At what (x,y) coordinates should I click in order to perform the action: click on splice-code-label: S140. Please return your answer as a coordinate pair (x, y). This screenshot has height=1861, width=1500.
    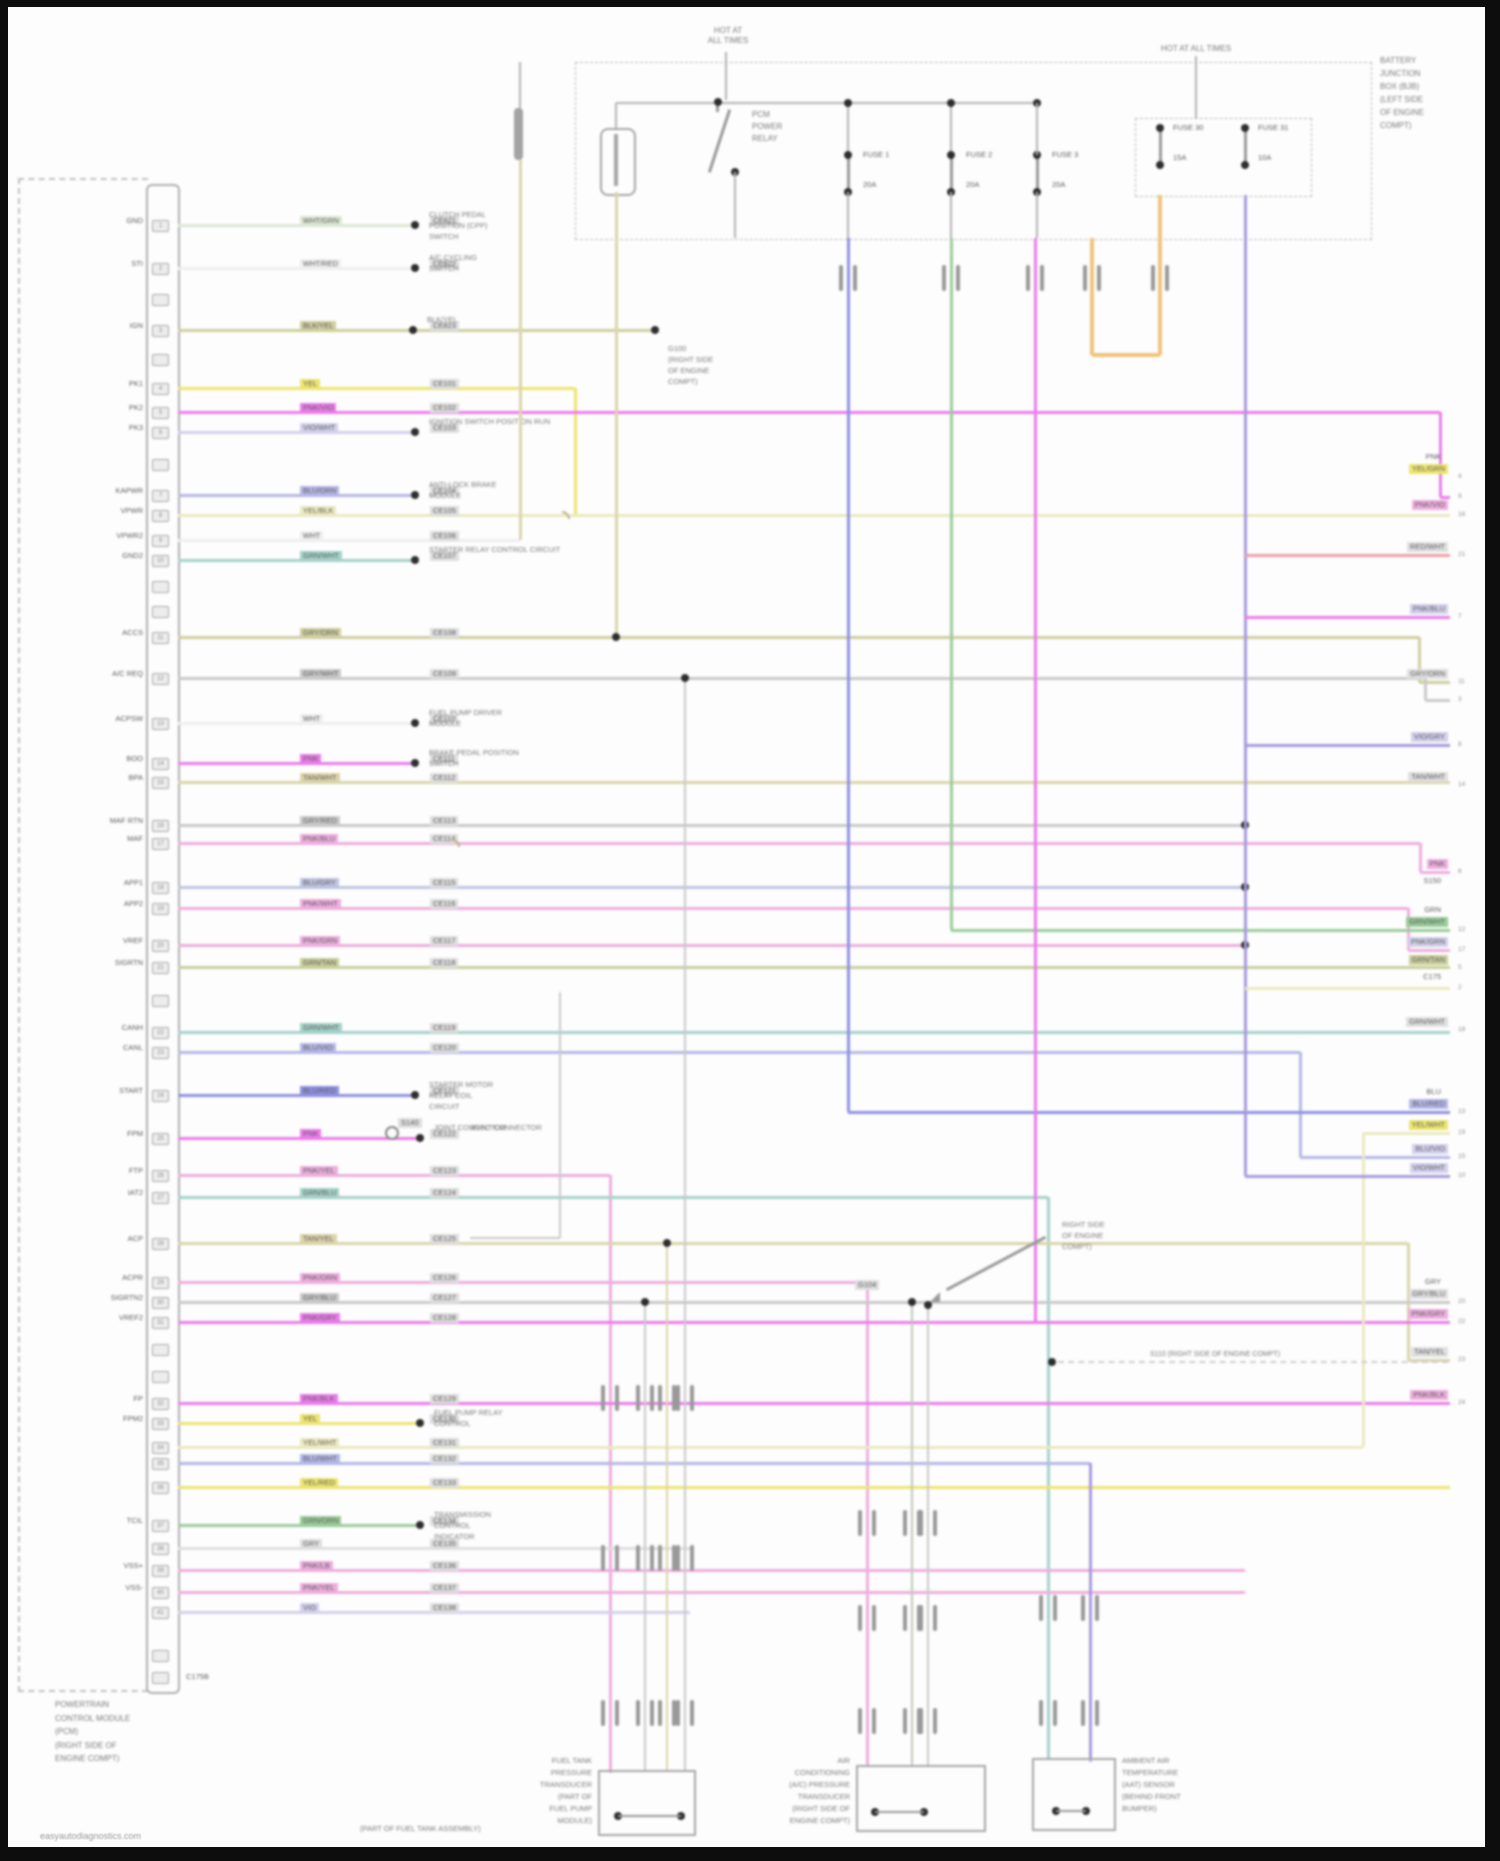
    Looking at the image, I should click on (410, 1123).